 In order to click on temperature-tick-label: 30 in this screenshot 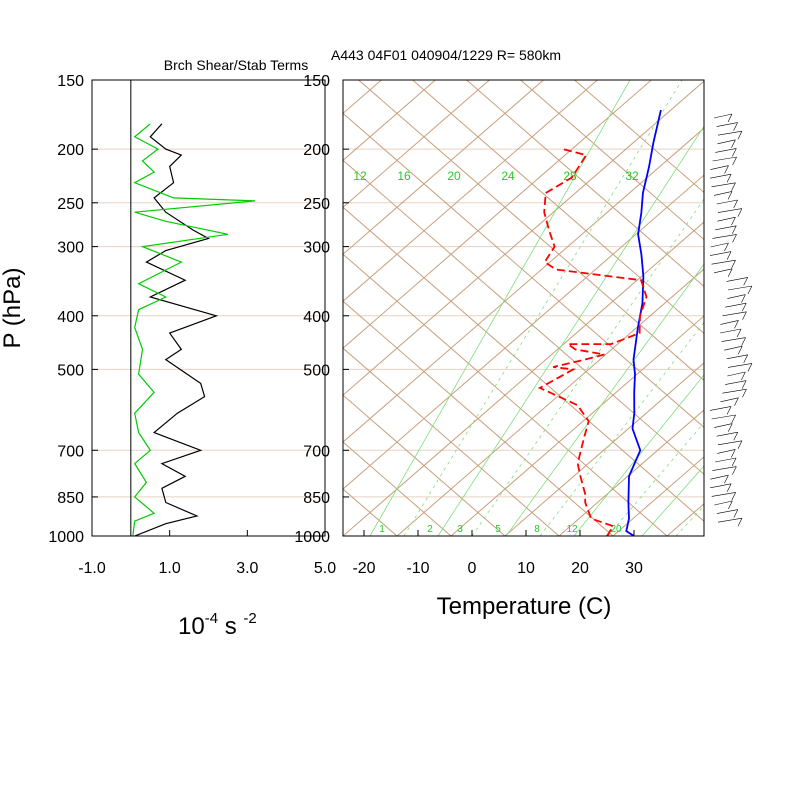, I will do `click(634, 568)`.